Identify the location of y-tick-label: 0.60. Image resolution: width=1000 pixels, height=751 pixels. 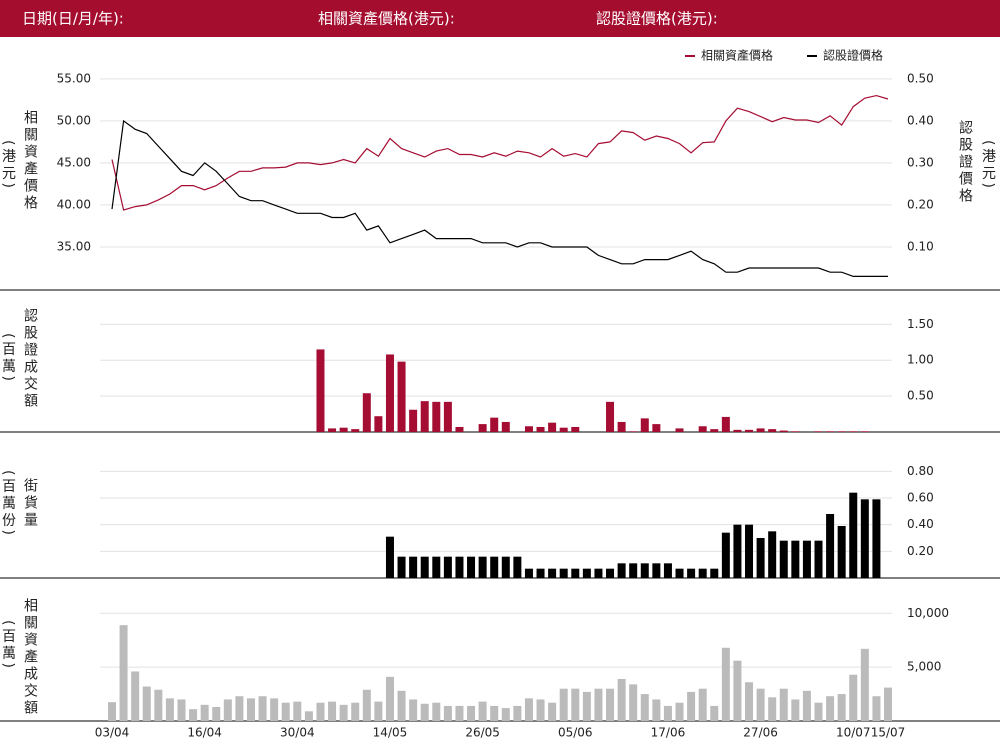
(920, 498).